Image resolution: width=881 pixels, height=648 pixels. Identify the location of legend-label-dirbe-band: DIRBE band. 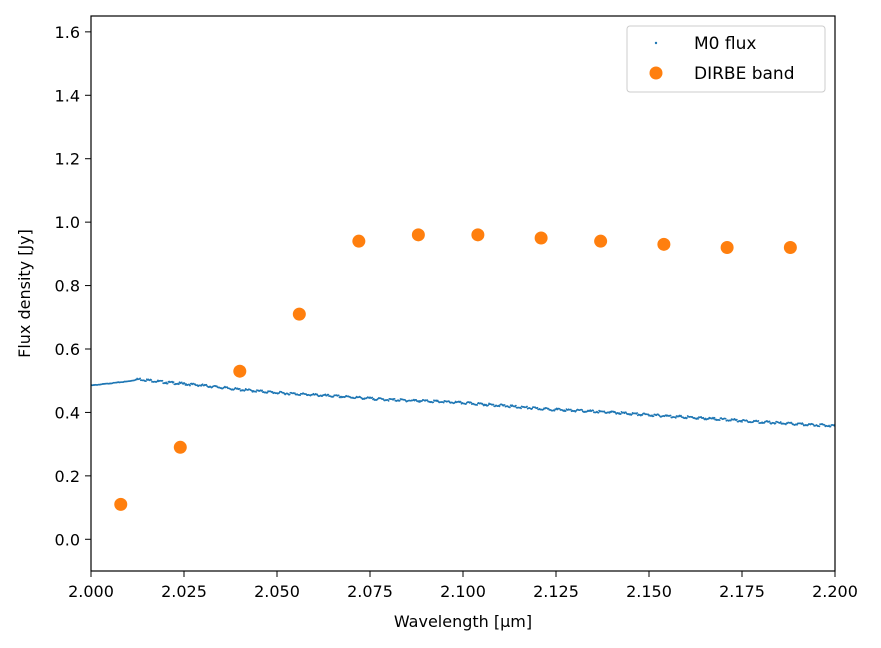
(744, 74).